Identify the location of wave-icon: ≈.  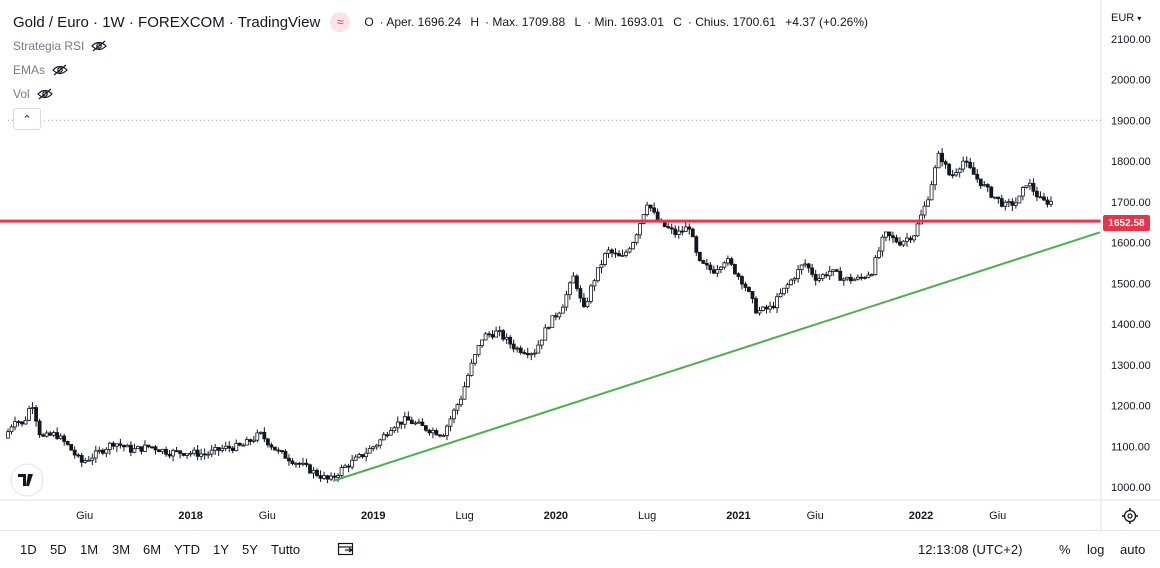
(340, 22).